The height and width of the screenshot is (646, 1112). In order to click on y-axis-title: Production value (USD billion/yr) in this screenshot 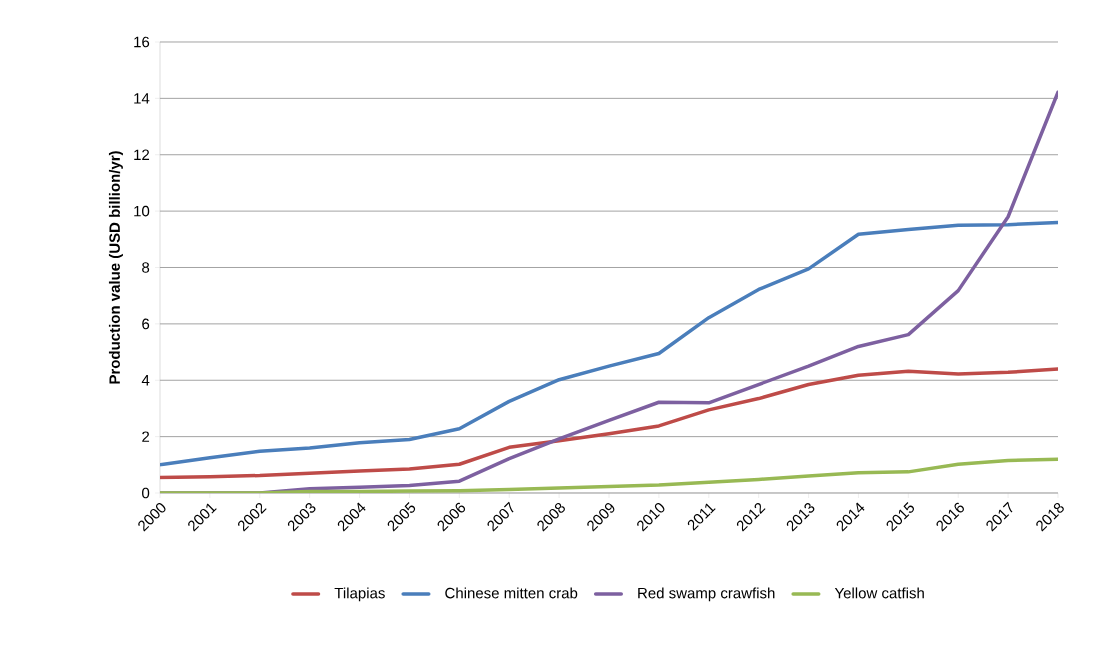, I will do `click(115, 267)`.